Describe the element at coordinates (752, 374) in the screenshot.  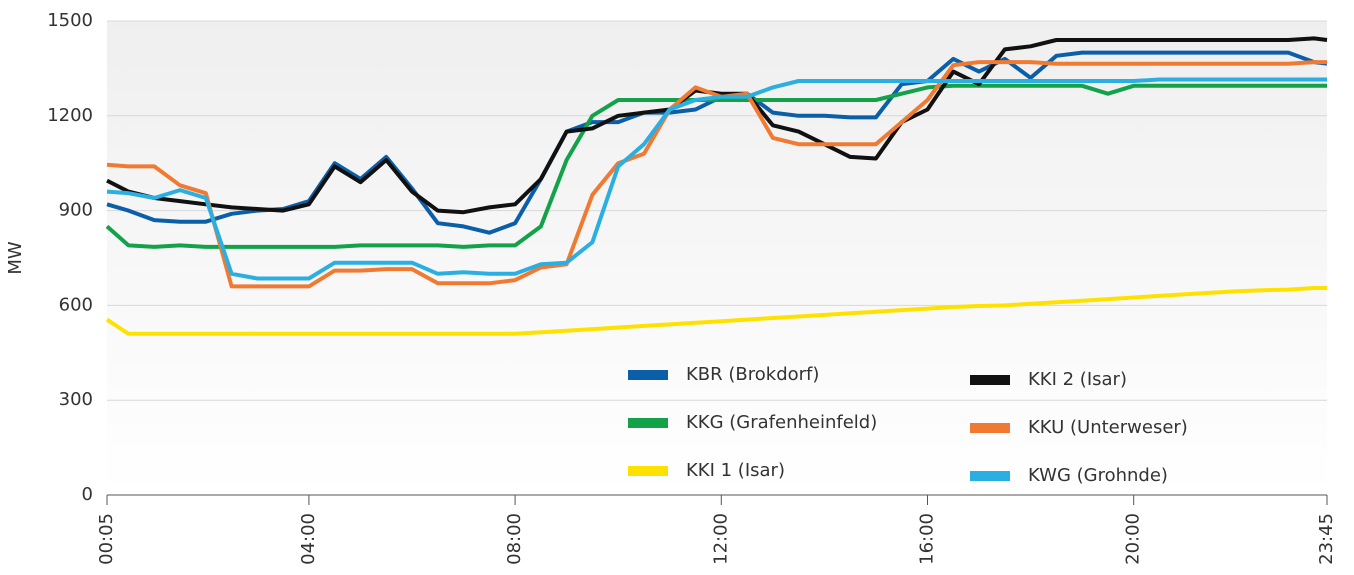
I see `legend-label: KBR (Brokdorf)` at that location.